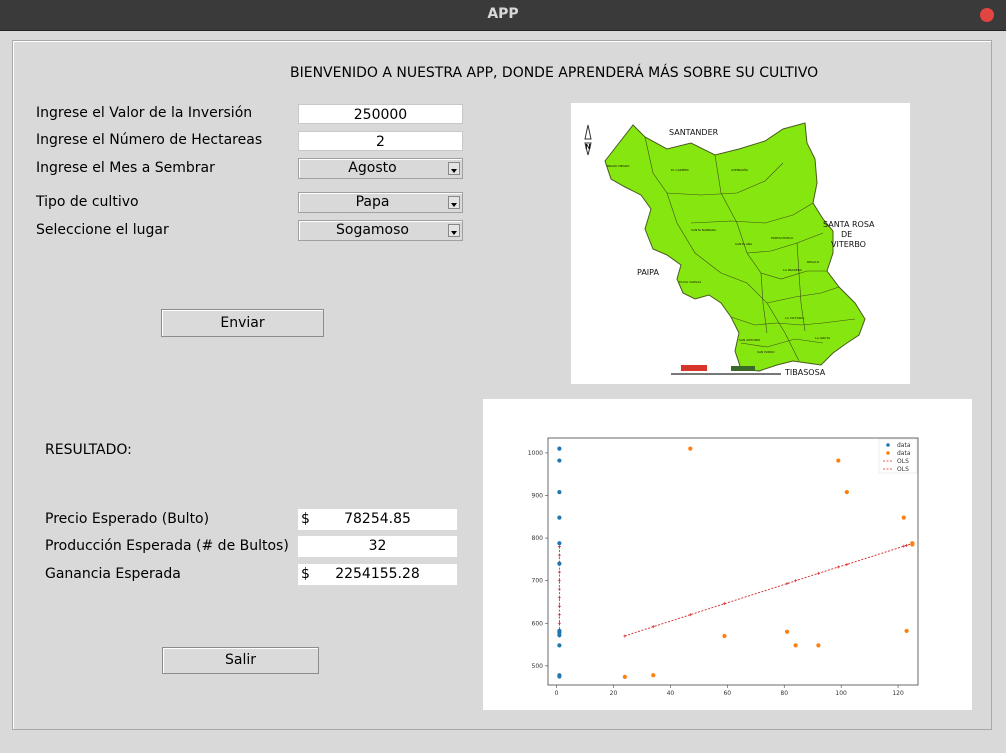 The width and height of the screenshot is (1006, 753). What do you see at coordinates (538, 623) in the screenshot?
I see `y-tick-label: 600` at bounding box center [538, 623].